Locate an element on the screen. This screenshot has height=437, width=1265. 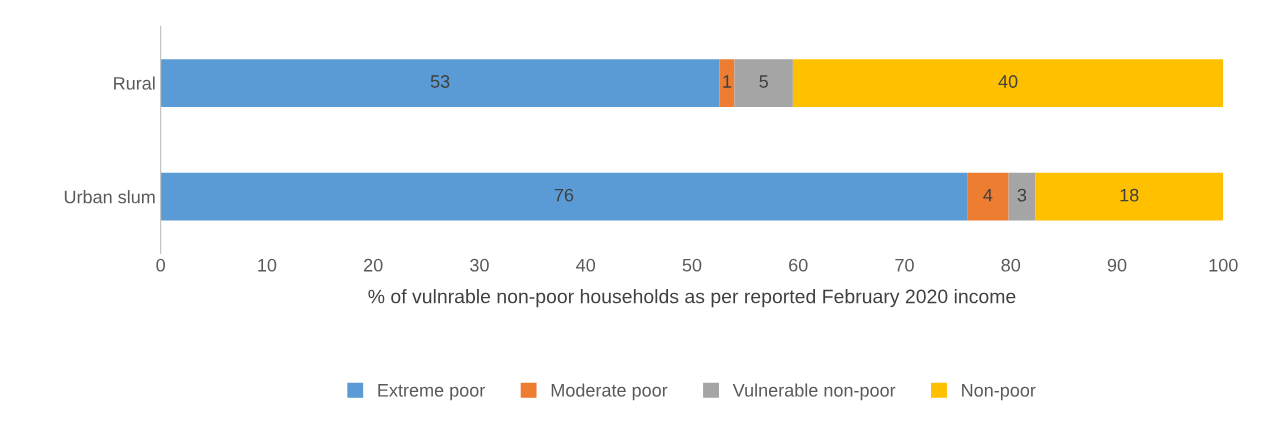
x-tick-label: 50 is located at coordinates (692, 265).